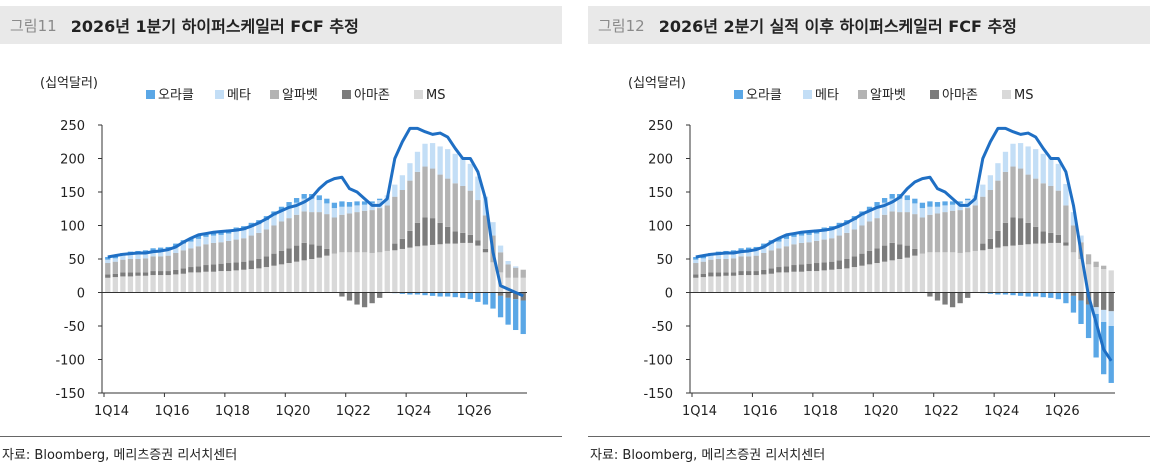 The width and height of the screenshot is (1152, 474). Describe the element at coordinates (111, 411) in the screenshot. I see `x-tick-label: 1Q14` at that location.